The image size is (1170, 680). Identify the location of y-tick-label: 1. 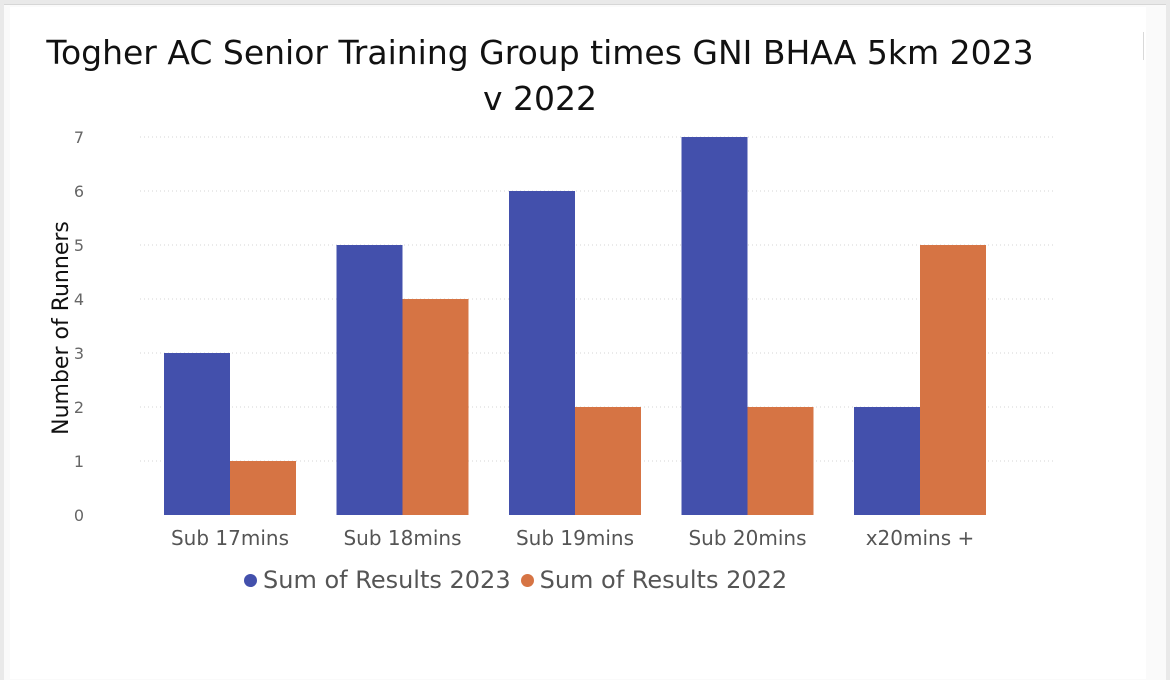
(79, 461).